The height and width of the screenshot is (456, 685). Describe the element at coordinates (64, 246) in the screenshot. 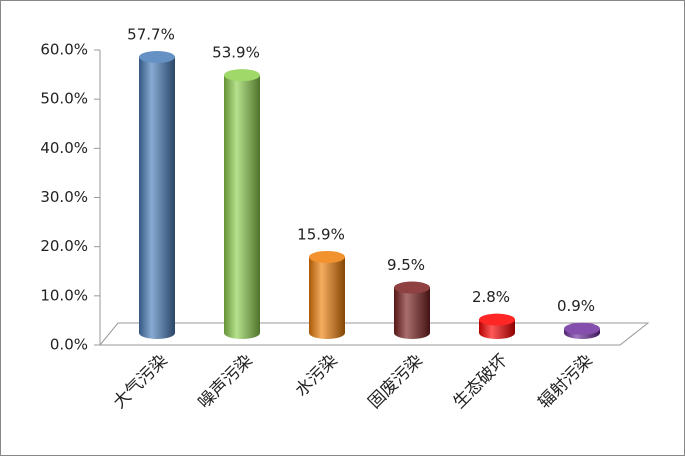

I see `y-tick-label: 20.0%` at that location.